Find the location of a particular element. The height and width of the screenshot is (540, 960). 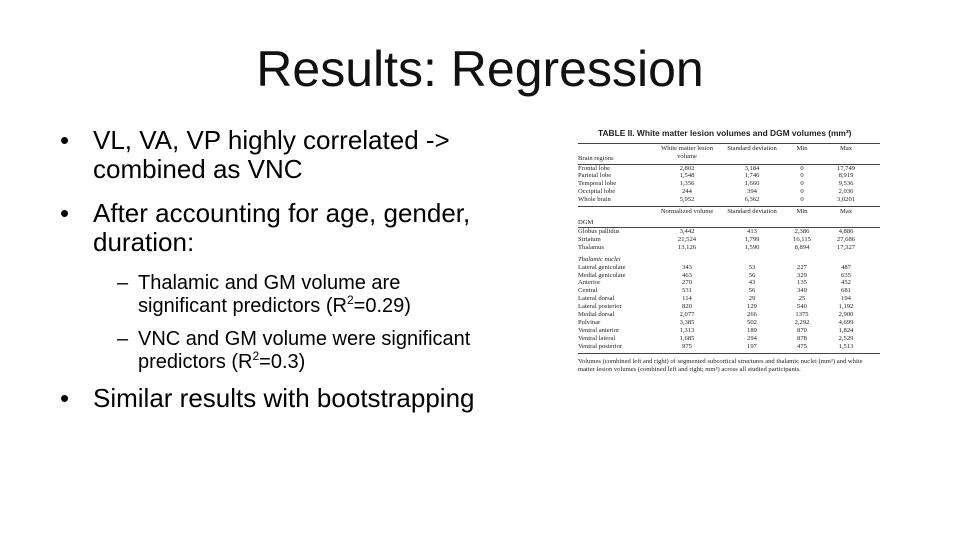

table-row: Parietal lobe 1,548 1,746 0 8,919 is located at coordinates (729, 176).